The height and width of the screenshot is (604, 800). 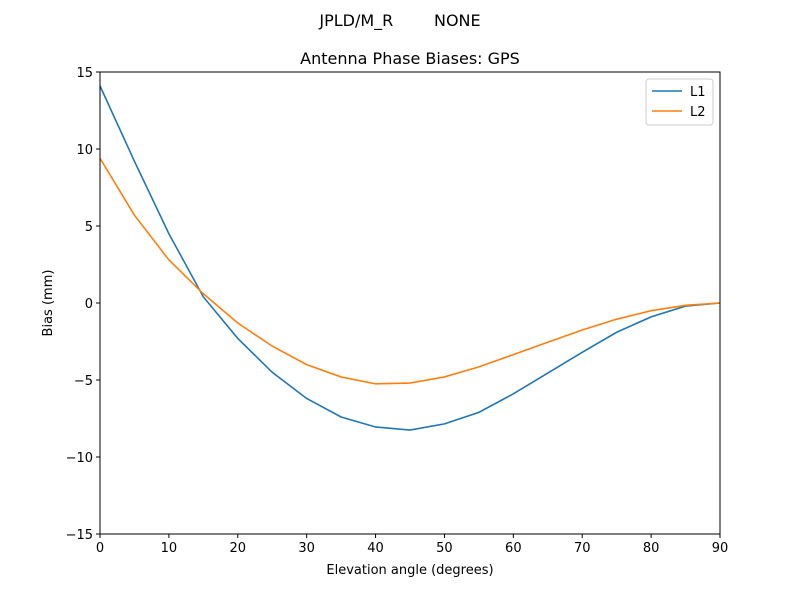 What do you see at coordinates (651, 548) in the screenshot?
I see `x-tick-label: 80` at bounding box center [651, 548].